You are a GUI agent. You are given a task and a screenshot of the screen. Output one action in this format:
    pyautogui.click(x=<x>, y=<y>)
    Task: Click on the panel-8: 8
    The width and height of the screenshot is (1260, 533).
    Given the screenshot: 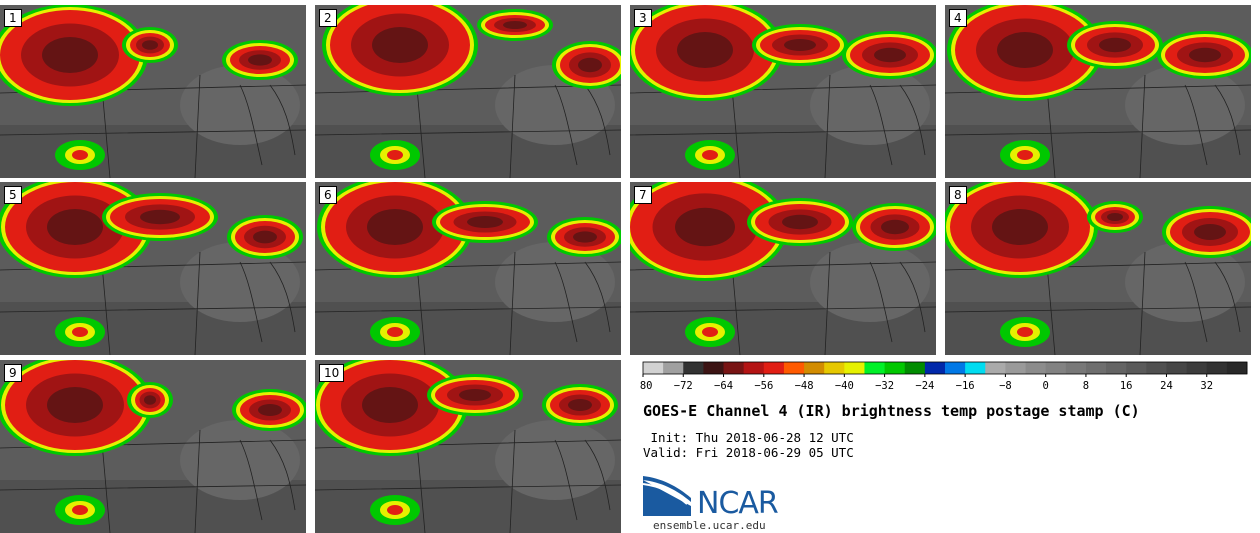 What is the action you would take?
    pyautogui.click(x=1098, y=268)
    